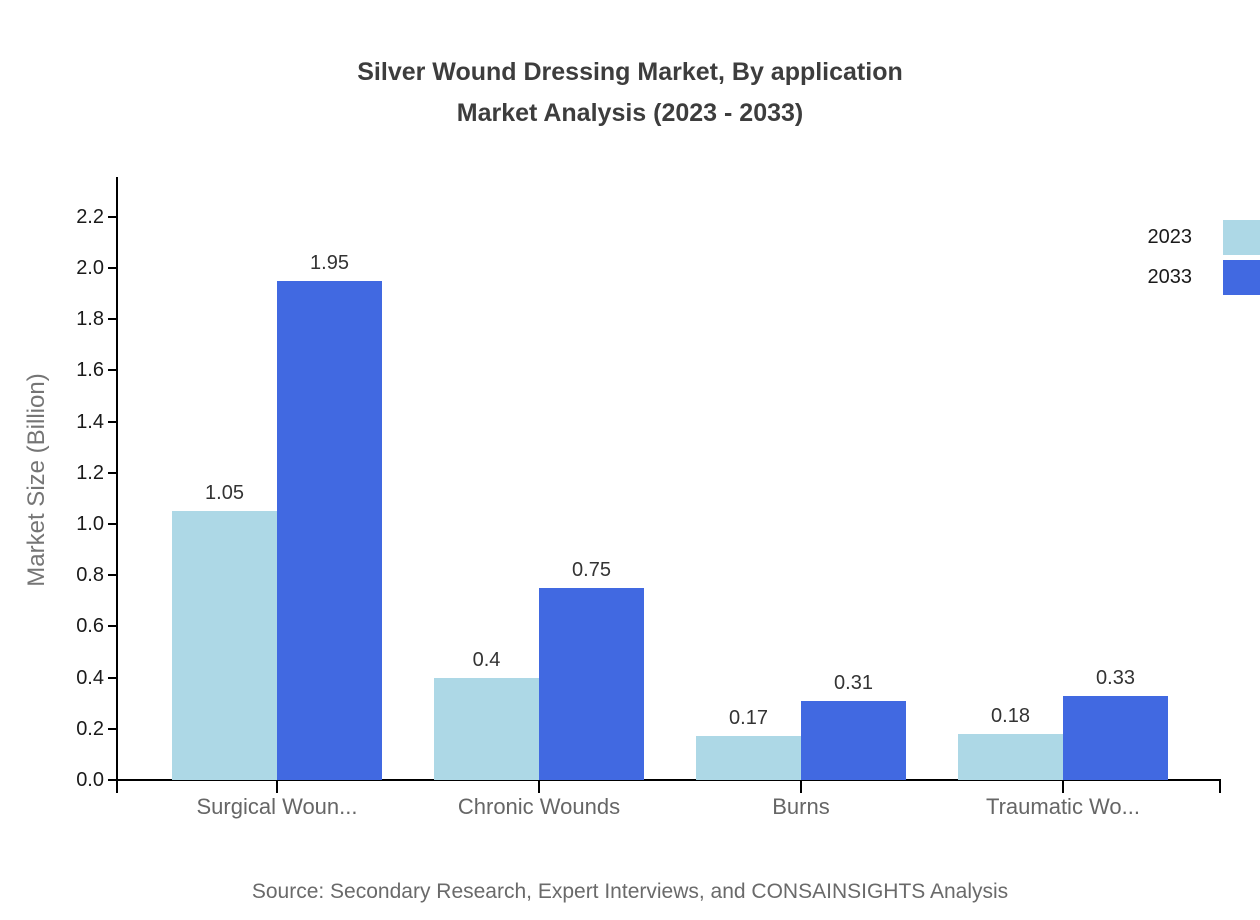 This screenshot has width=1260, height=920. I want to click on bar-value-label: 0.17, so click(748, 718).